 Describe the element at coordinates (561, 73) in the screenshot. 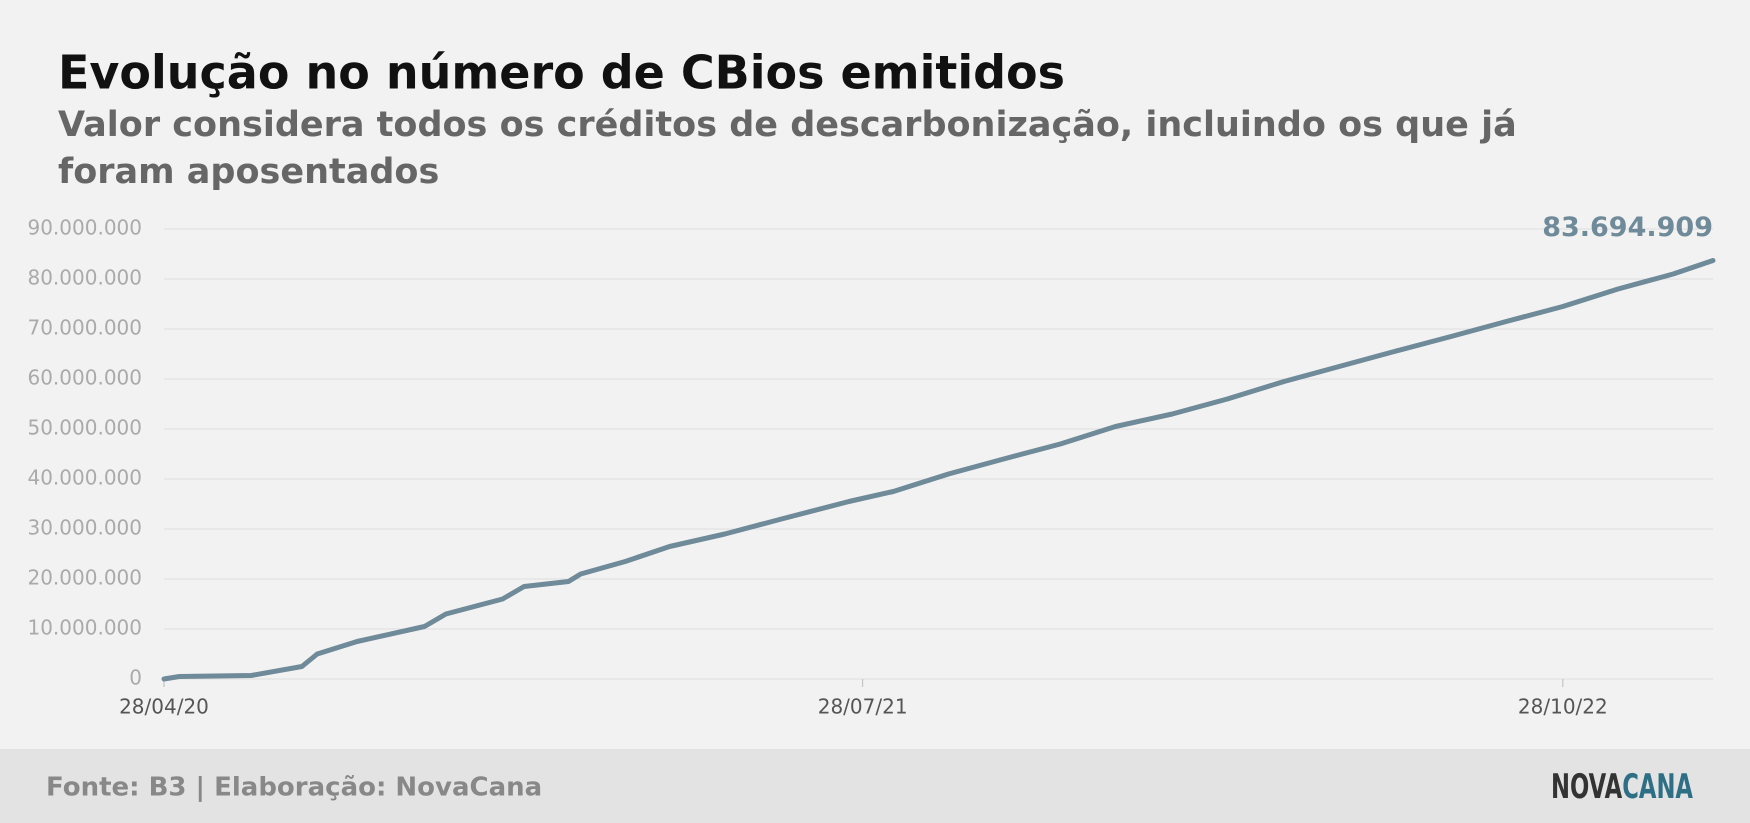

I see `chart-title: Evolução no número de CBios emitidos` at that location.